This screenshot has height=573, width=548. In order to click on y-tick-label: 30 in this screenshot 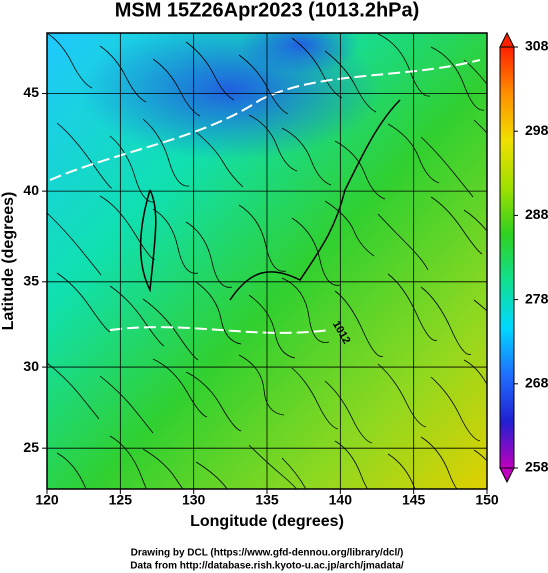, I will do `click(31, 366)`.